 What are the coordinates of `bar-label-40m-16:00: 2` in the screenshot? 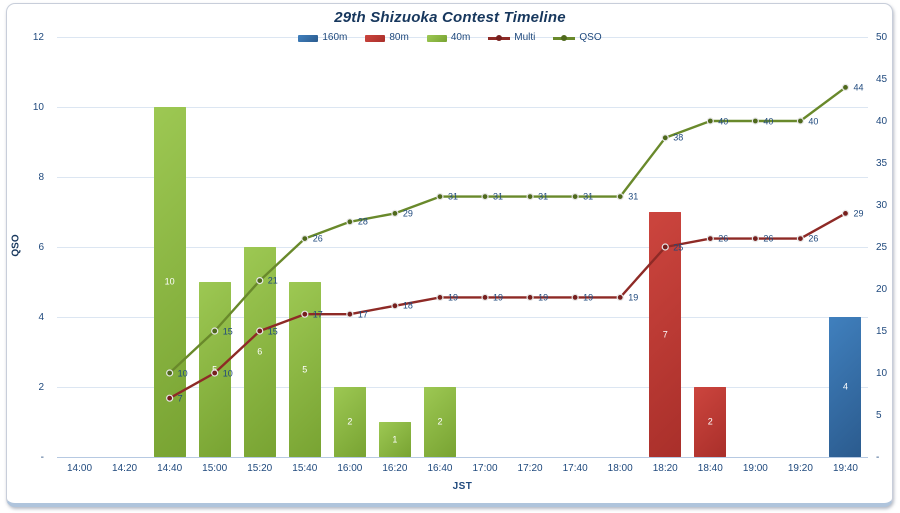 It's located at (350, 421).